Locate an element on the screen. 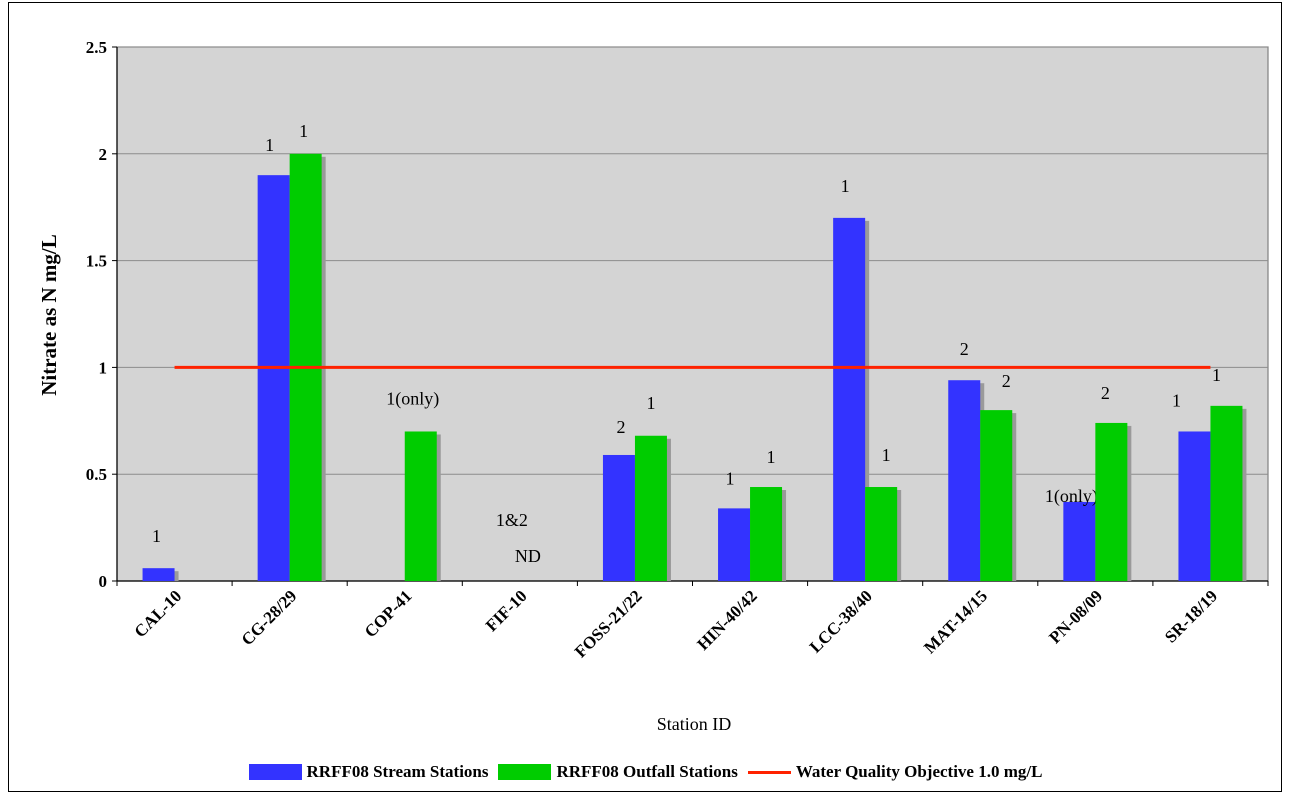 This screenshot has height=796, width=1291. x-tick-label: CG-28/29 is located at coordinates (269, 617).